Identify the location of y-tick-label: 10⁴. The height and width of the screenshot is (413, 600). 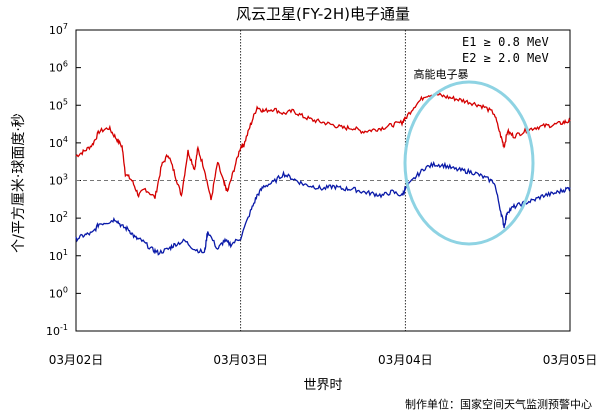
(58, 142).